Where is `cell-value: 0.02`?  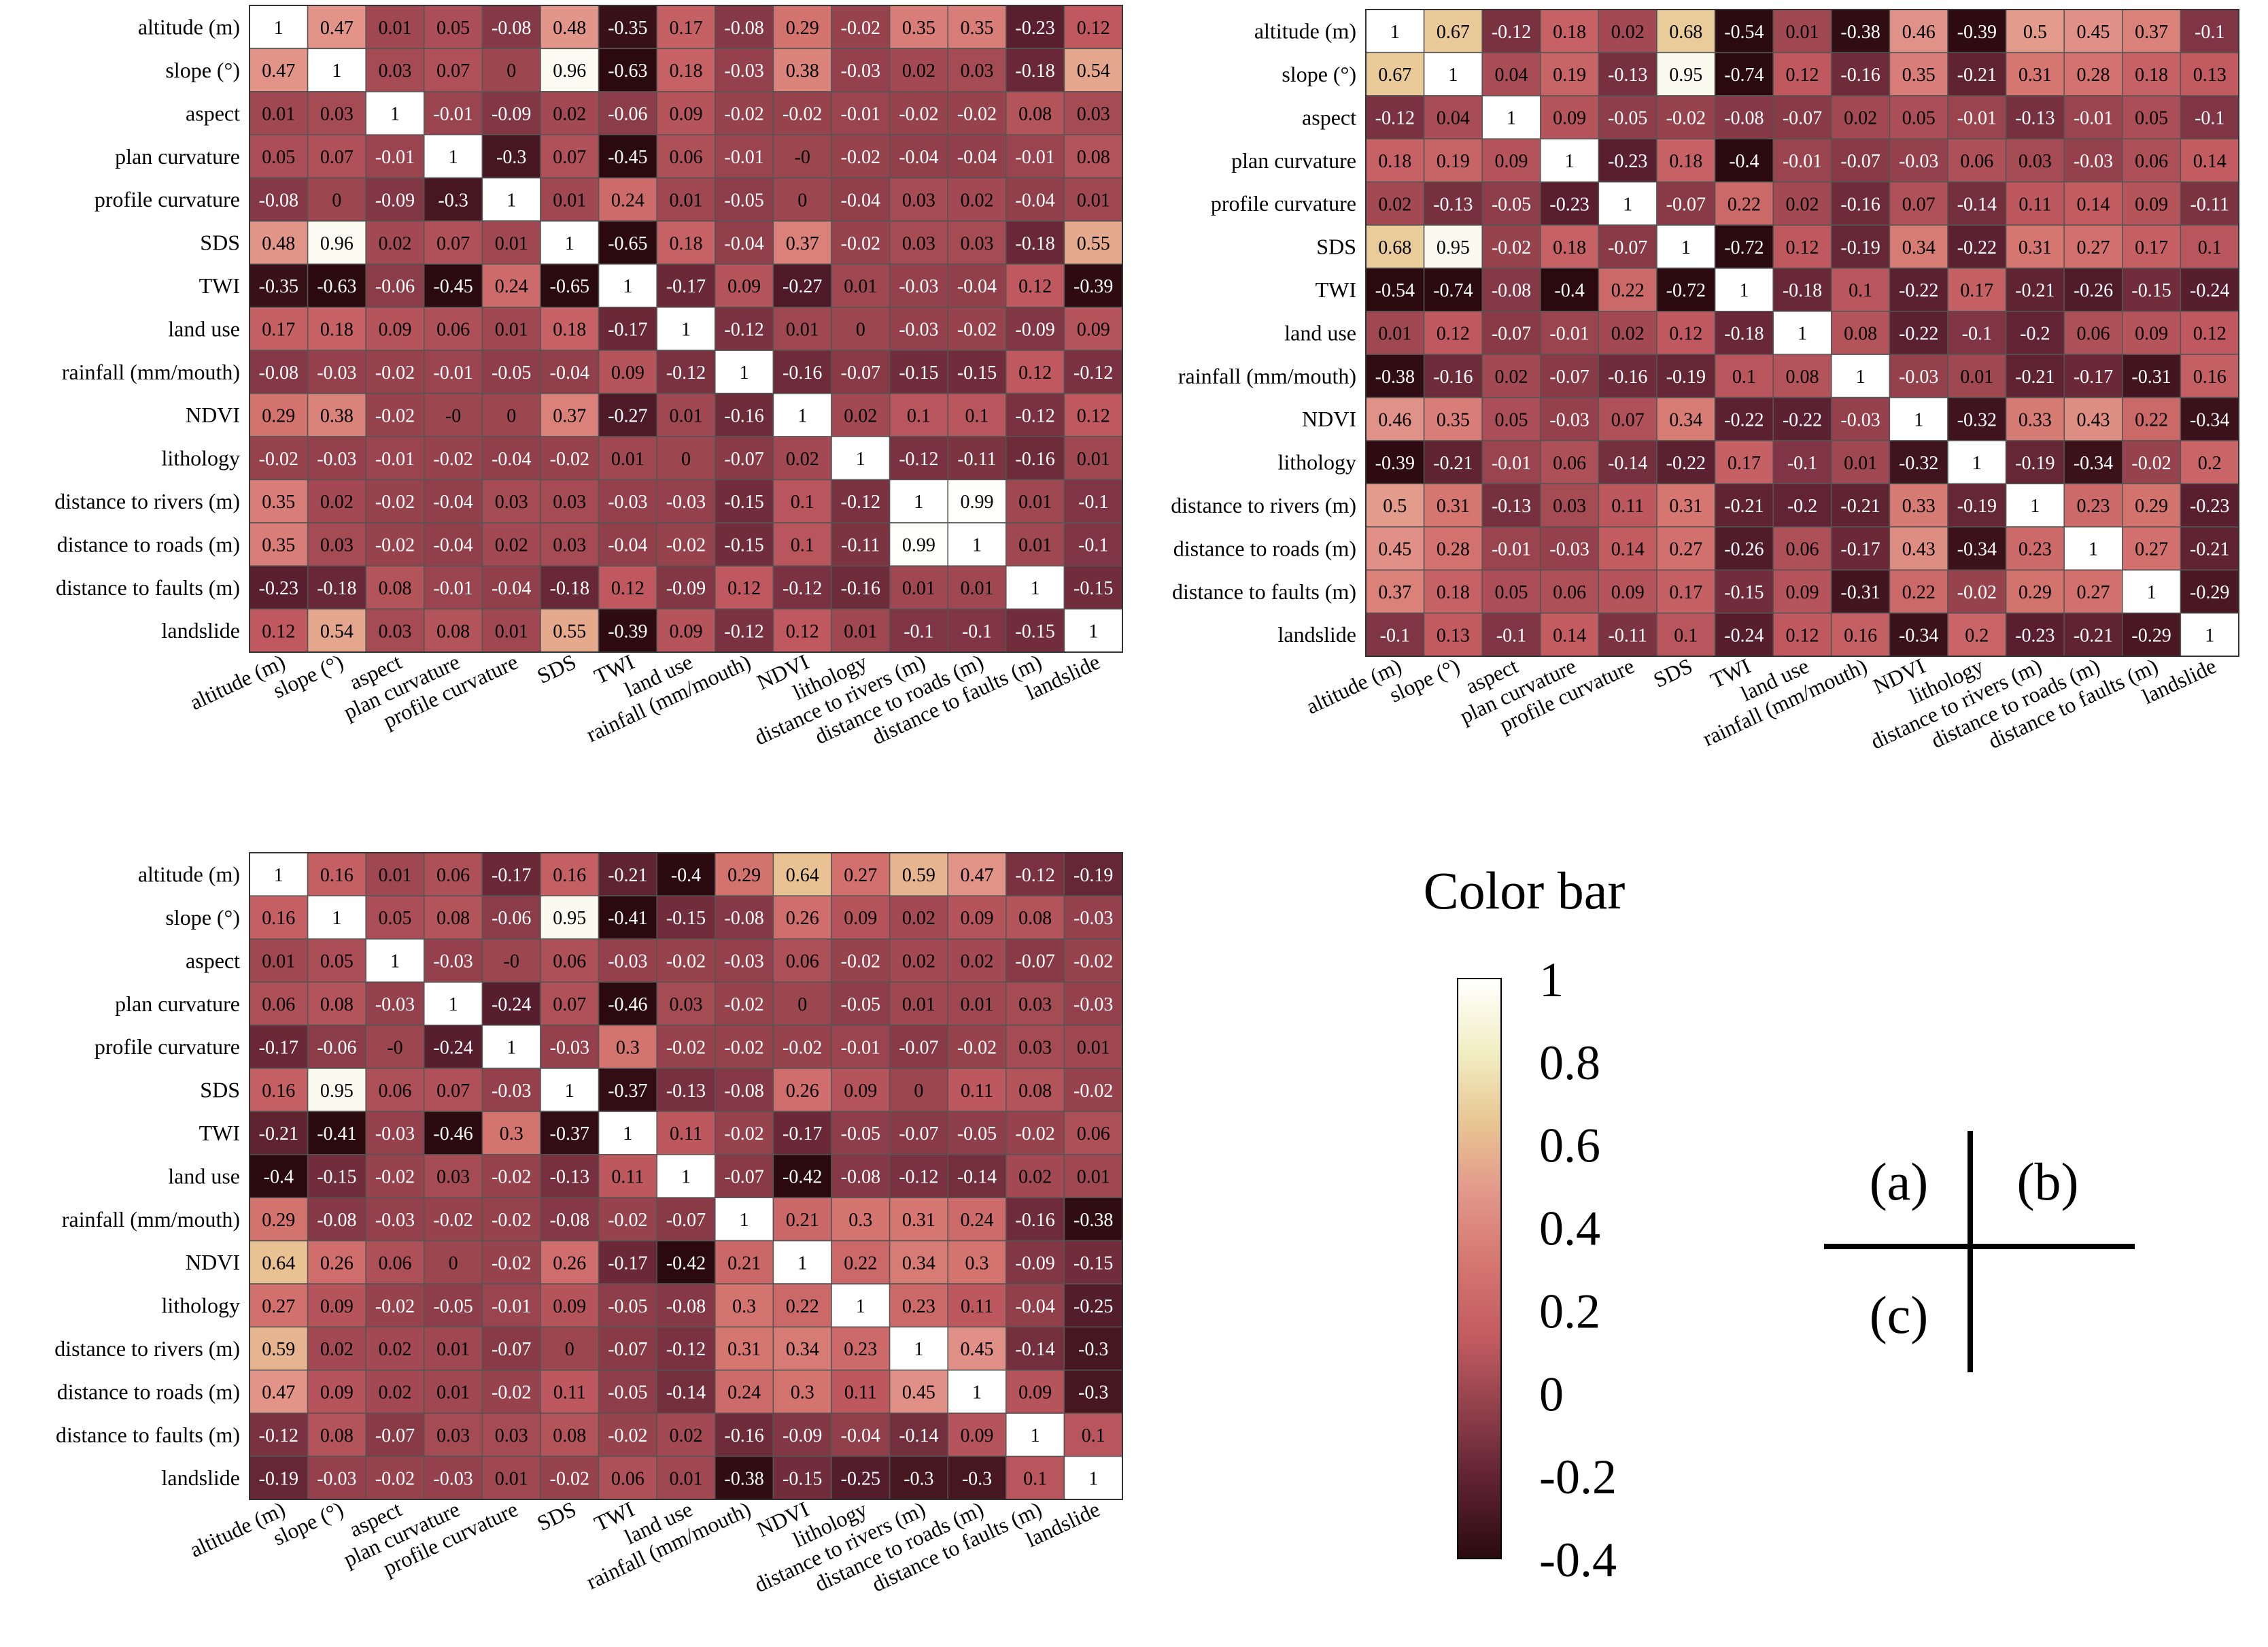
cell-value: 0.02 is located at coordinates (978, 961).